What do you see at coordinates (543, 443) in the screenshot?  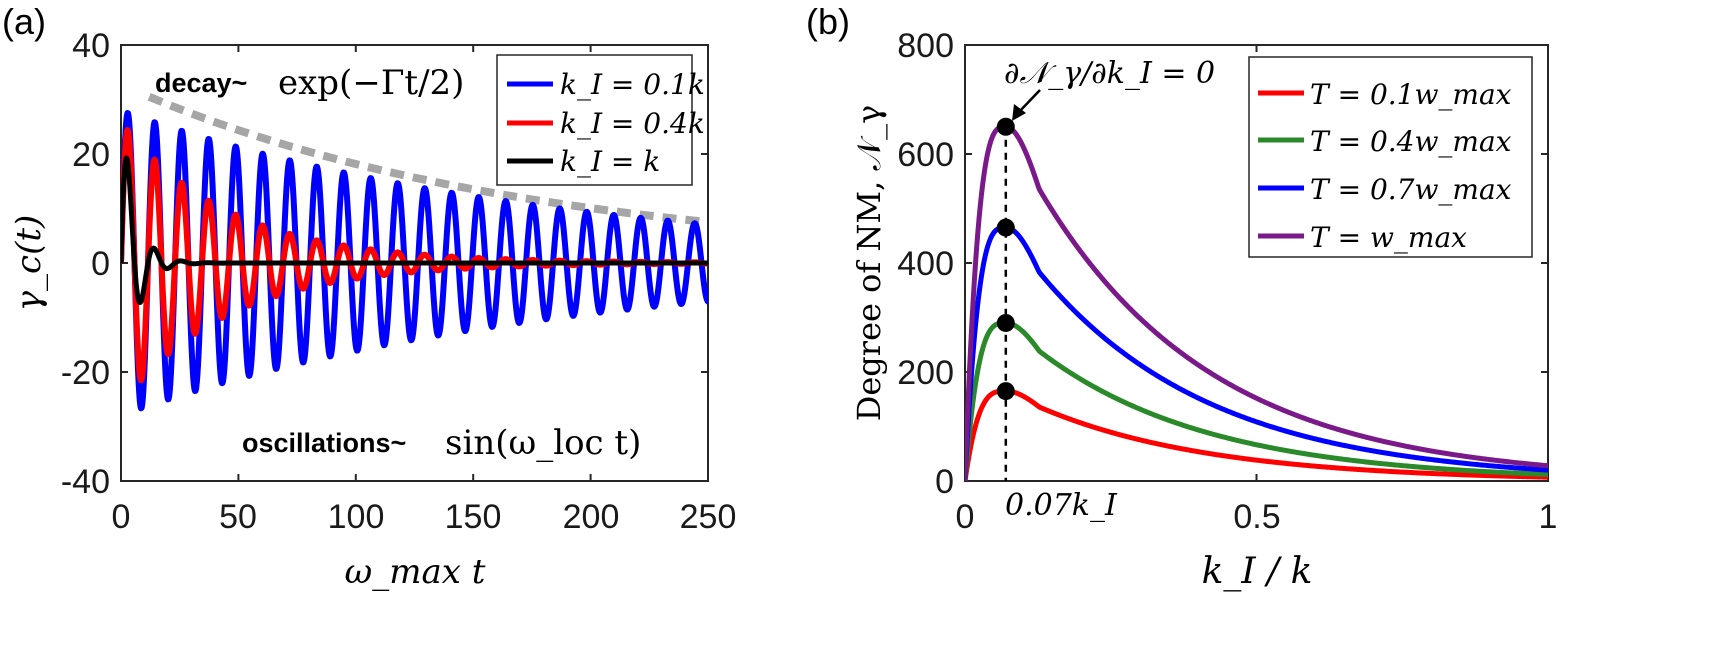 I see `oscillations-formula: sin(ω_loc t)` at bounding box center [543, 443].